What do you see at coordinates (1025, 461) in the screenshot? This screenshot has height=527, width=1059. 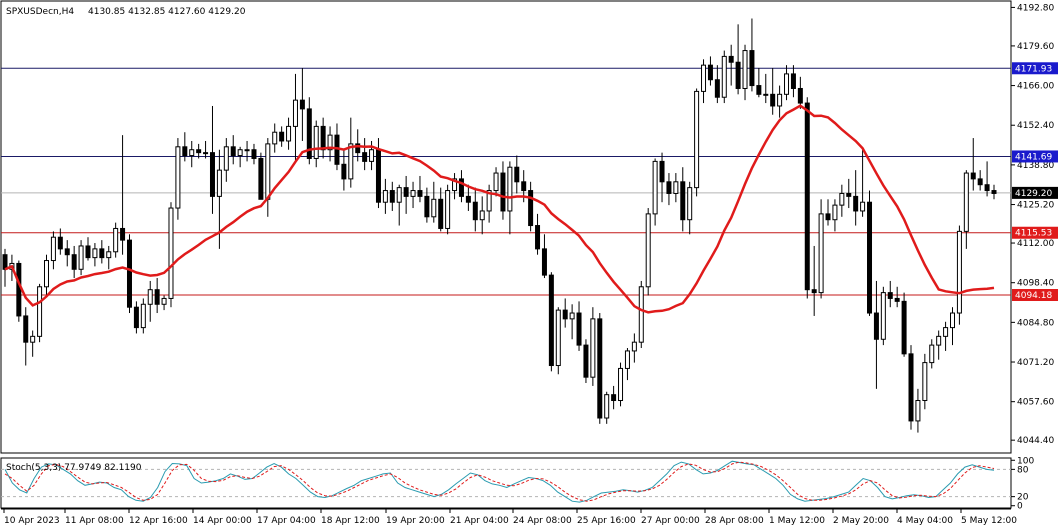 I see `stoch-tick-label: 100` at bounding box center [1025, 461].